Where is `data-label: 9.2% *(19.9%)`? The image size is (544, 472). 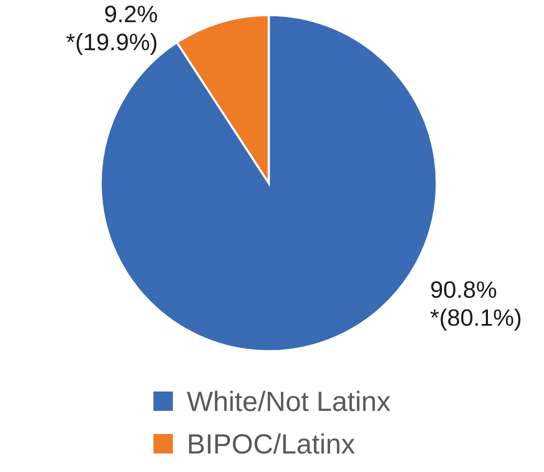
data-label: 9.2% *(19.9%) is located at coordinates (111, 31).